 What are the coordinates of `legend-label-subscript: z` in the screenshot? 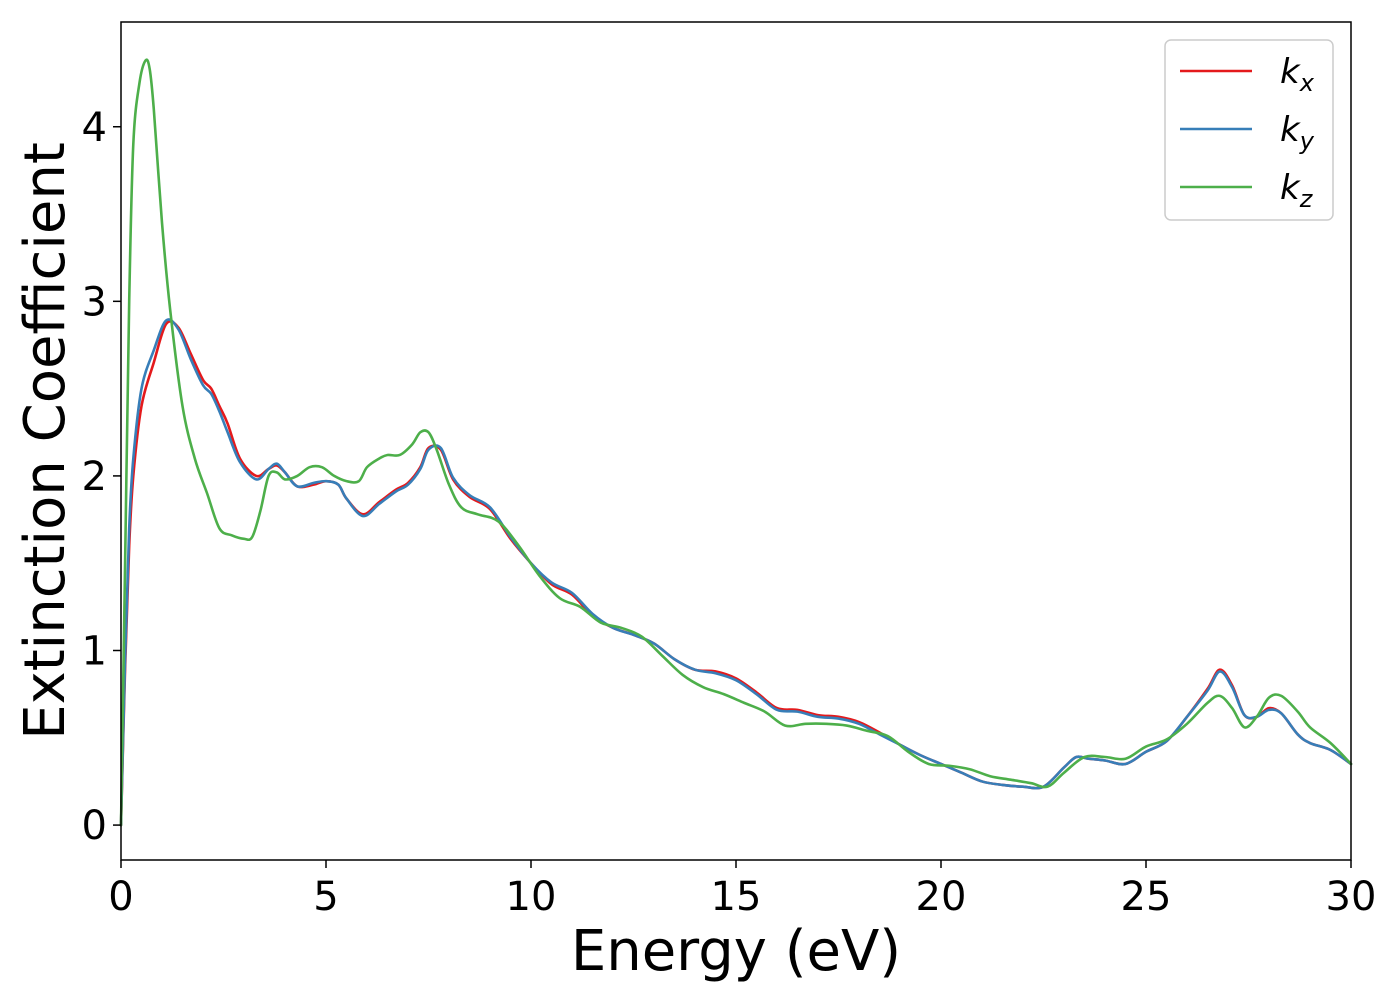 It's located at (1306, 199).